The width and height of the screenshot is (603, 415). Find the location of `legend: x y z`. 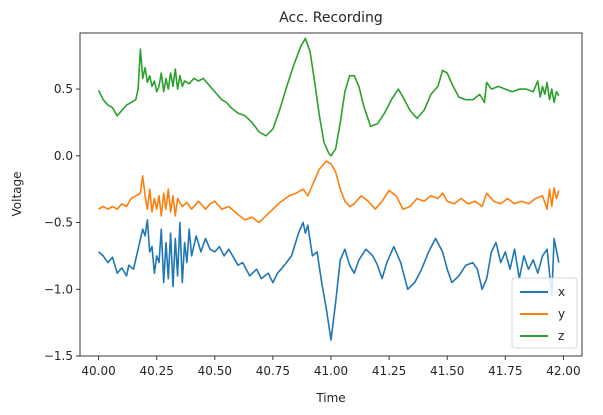

legend: x y z is located at coordinates (544, 313).